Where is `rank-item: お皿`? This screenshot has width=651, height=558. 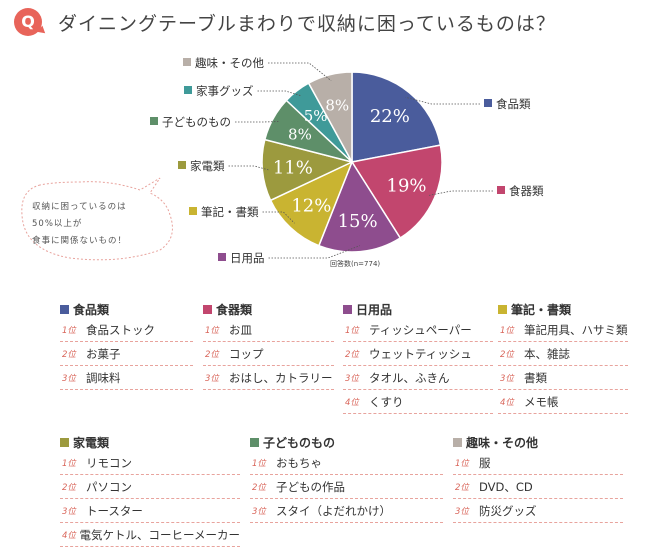 rank-item: お皿 is located at coordinates (240, 329).